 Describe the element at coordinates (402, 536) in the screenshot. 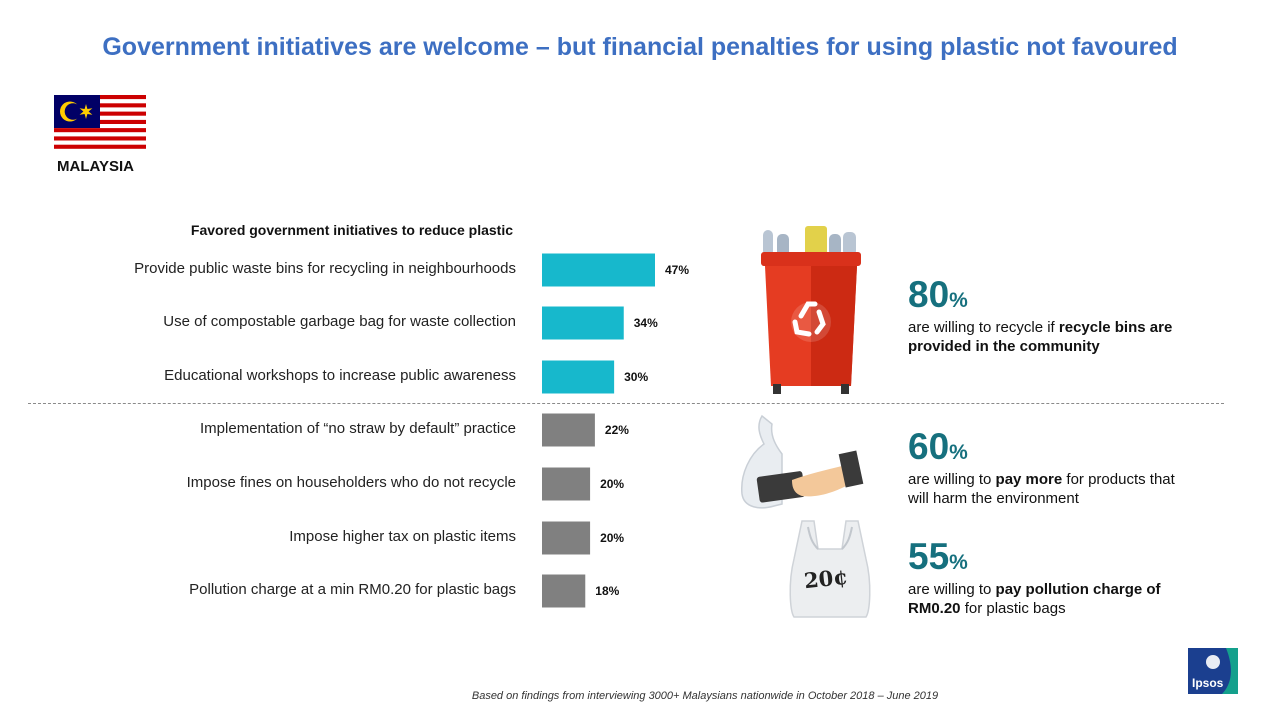

I see `bar-category-label: Impose higher tax on plastic items` at that location.